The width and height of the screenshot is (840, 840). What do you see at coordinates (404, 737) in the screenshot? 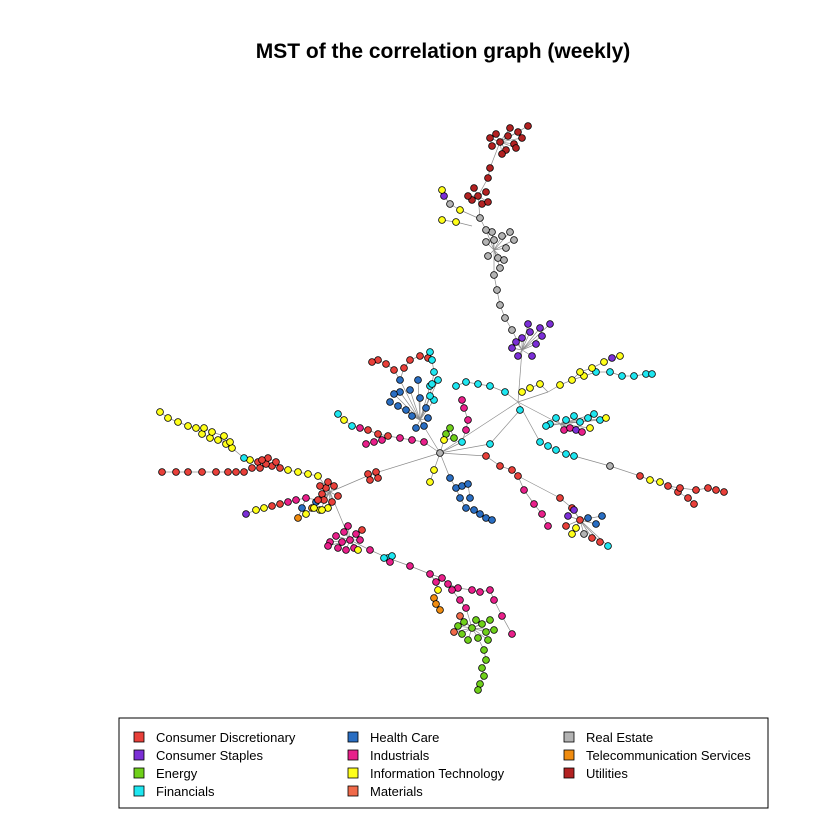
I see `legend-label-hc: Health Care` at bounding box center [404, 737].